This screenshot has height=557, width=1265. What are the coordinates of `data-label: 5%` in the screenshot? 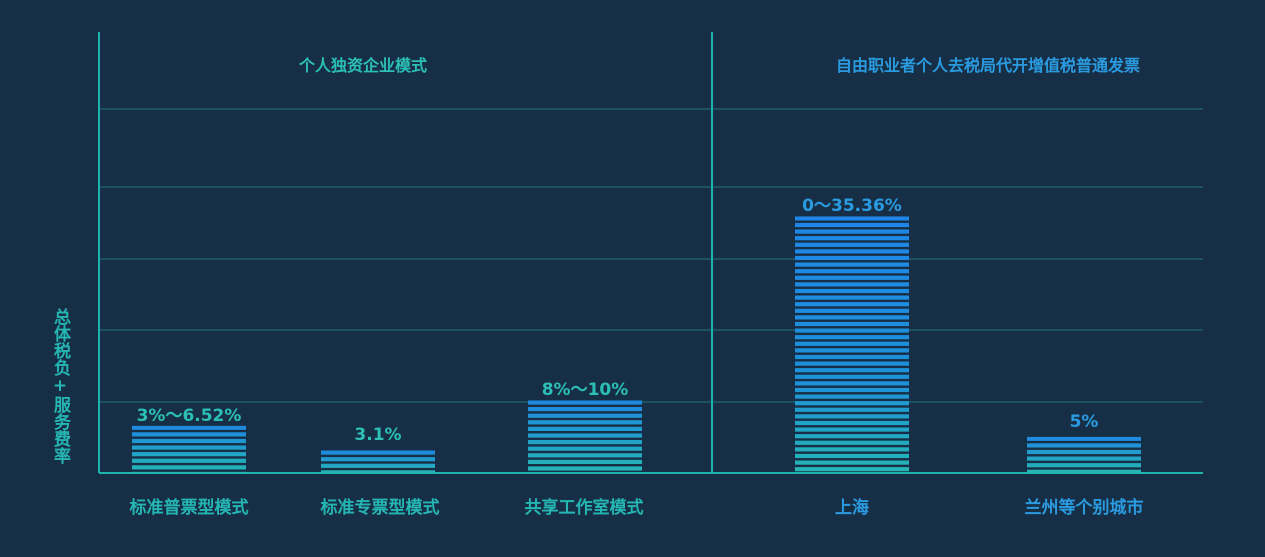 It's located at (1084, 421).